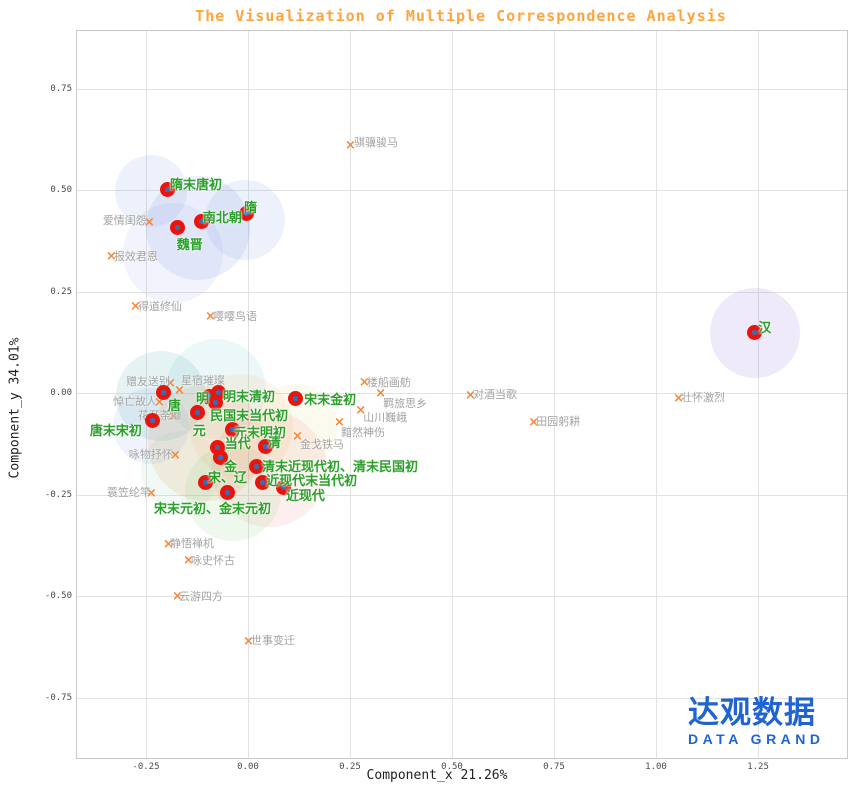 The height and width of the screenshot is (805, 859). I want to click on era-label: 宋、辽, so click(227, 479).